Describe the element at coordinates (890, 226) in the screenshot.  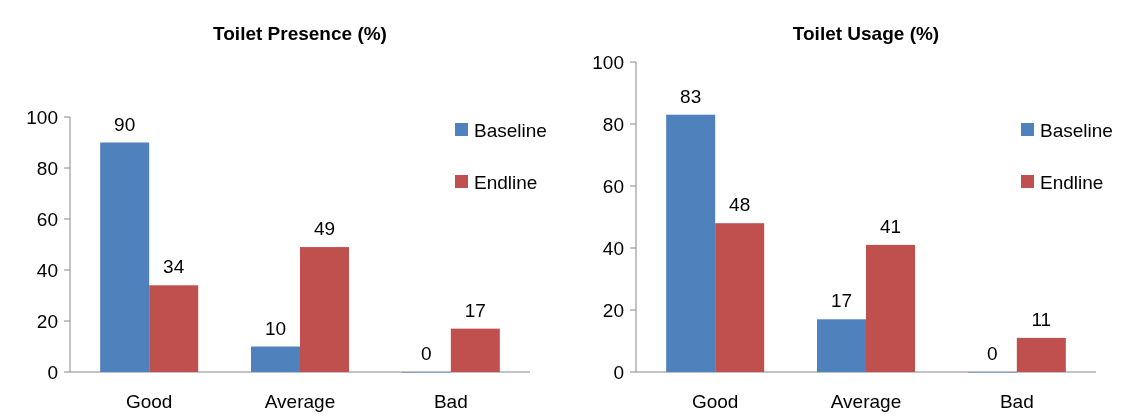
I see `data-label: 41` at that location.